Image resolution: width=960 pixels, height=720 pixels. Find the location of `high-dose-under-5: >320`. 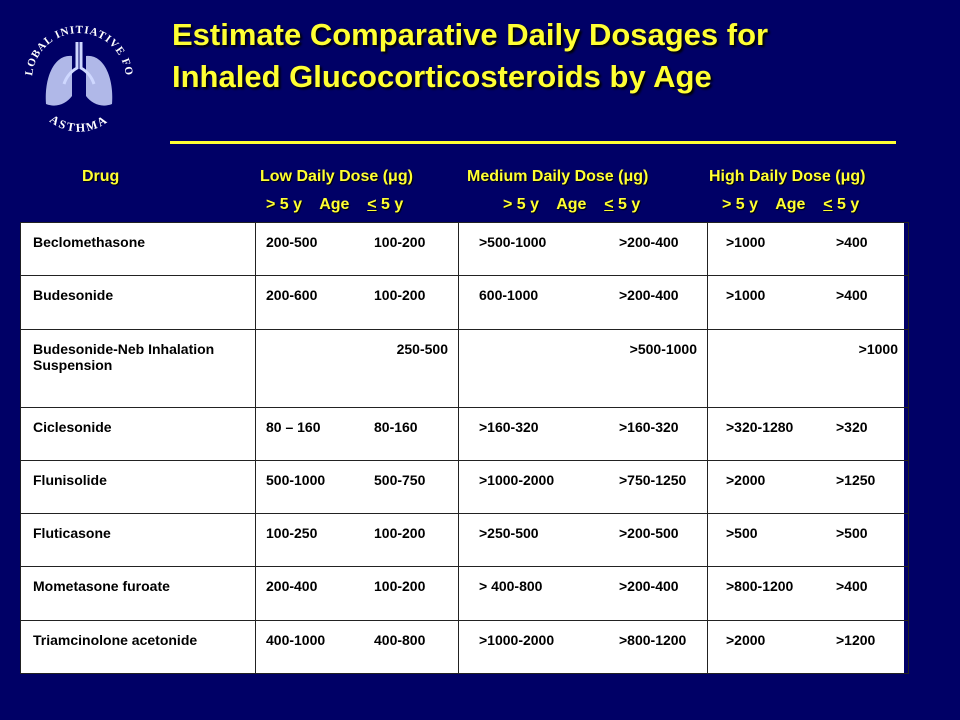

high-dose-under-5: >320 is located at coordinates (852, 426).